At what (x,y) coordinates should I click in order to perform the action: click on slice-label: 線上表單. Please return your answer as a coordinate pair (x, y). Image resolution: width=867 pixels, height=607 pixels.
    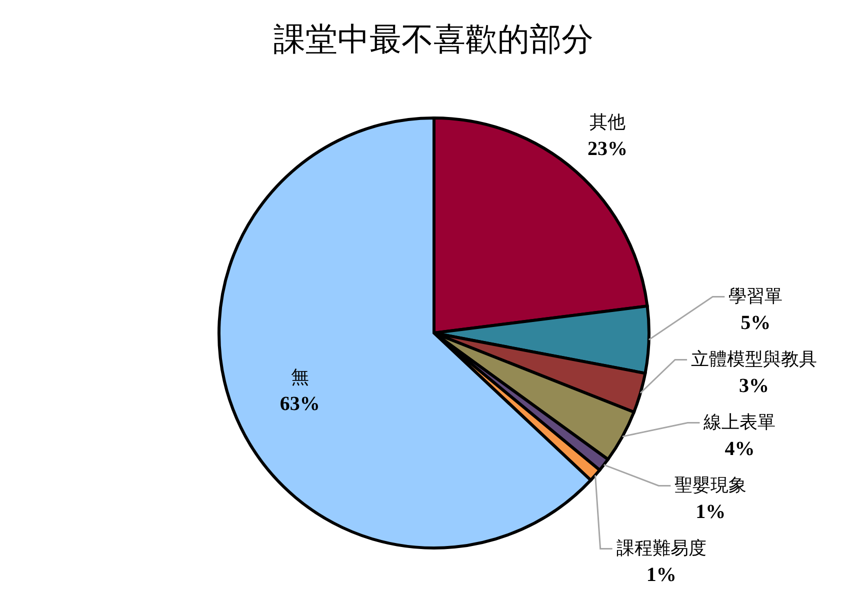
    Looking at the image, I should click on (739, 422).